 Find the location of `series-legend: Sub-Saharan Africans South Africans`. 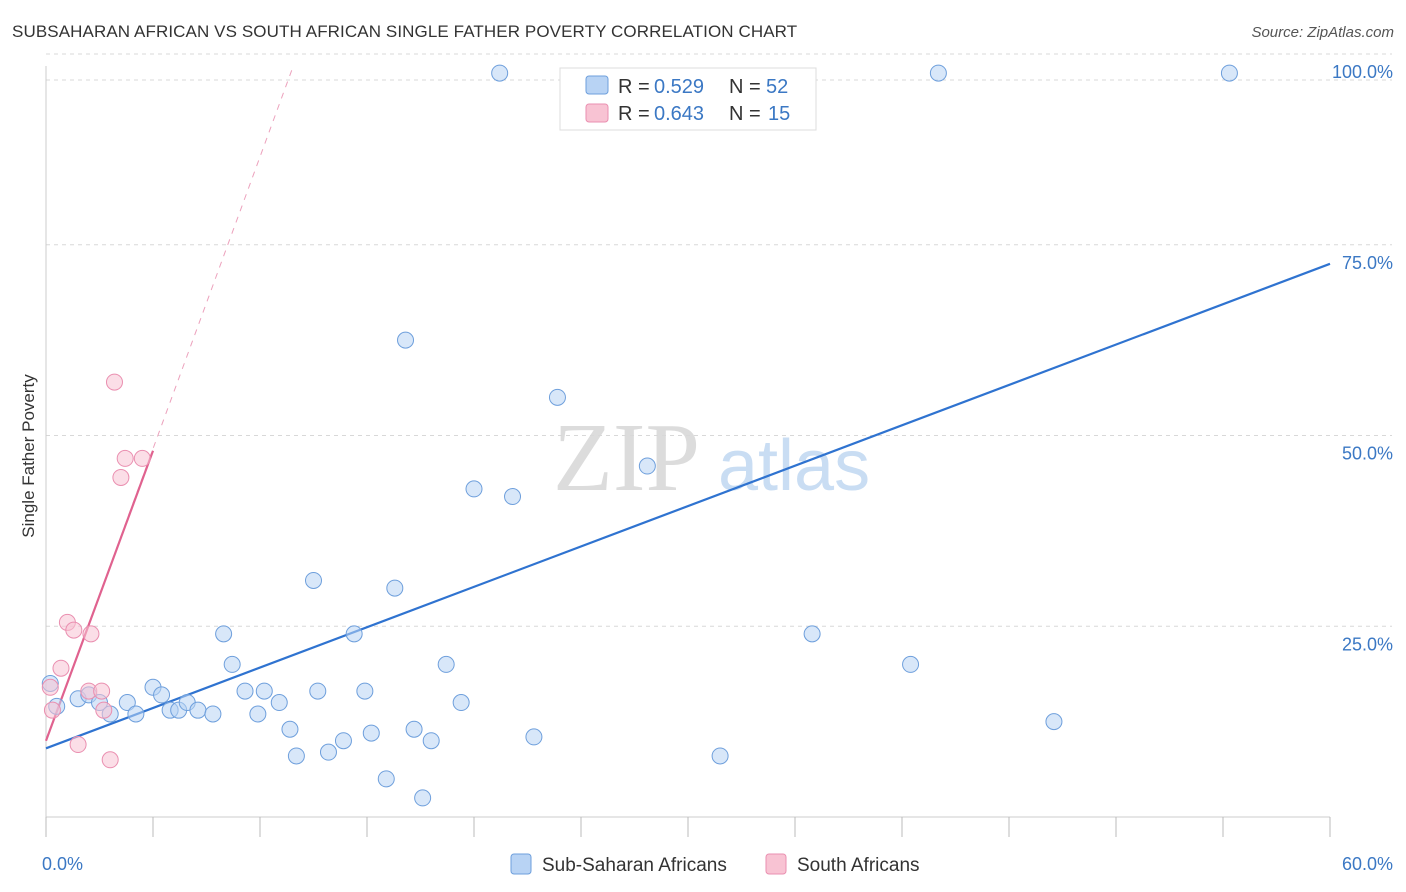

series-legend: Sub-Saharan Africans South Africans is located at coordinates (715, 864).